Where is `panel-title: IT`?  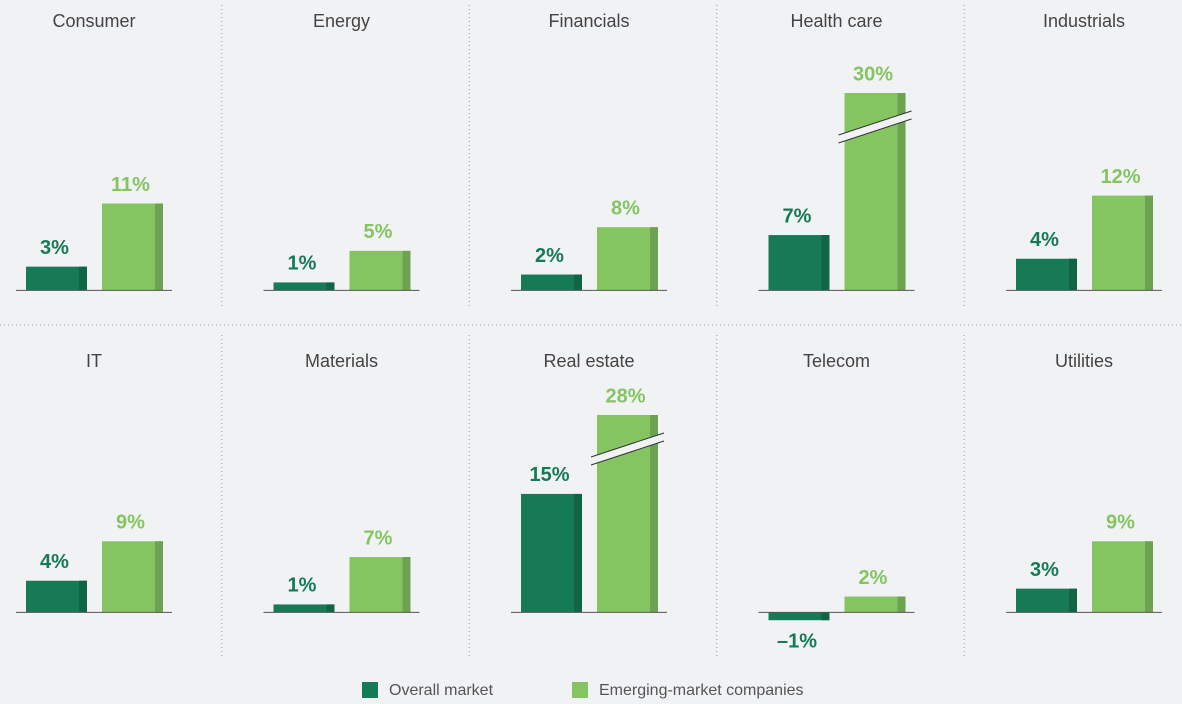
panel-title: IT is located at coordinates (94, 361).